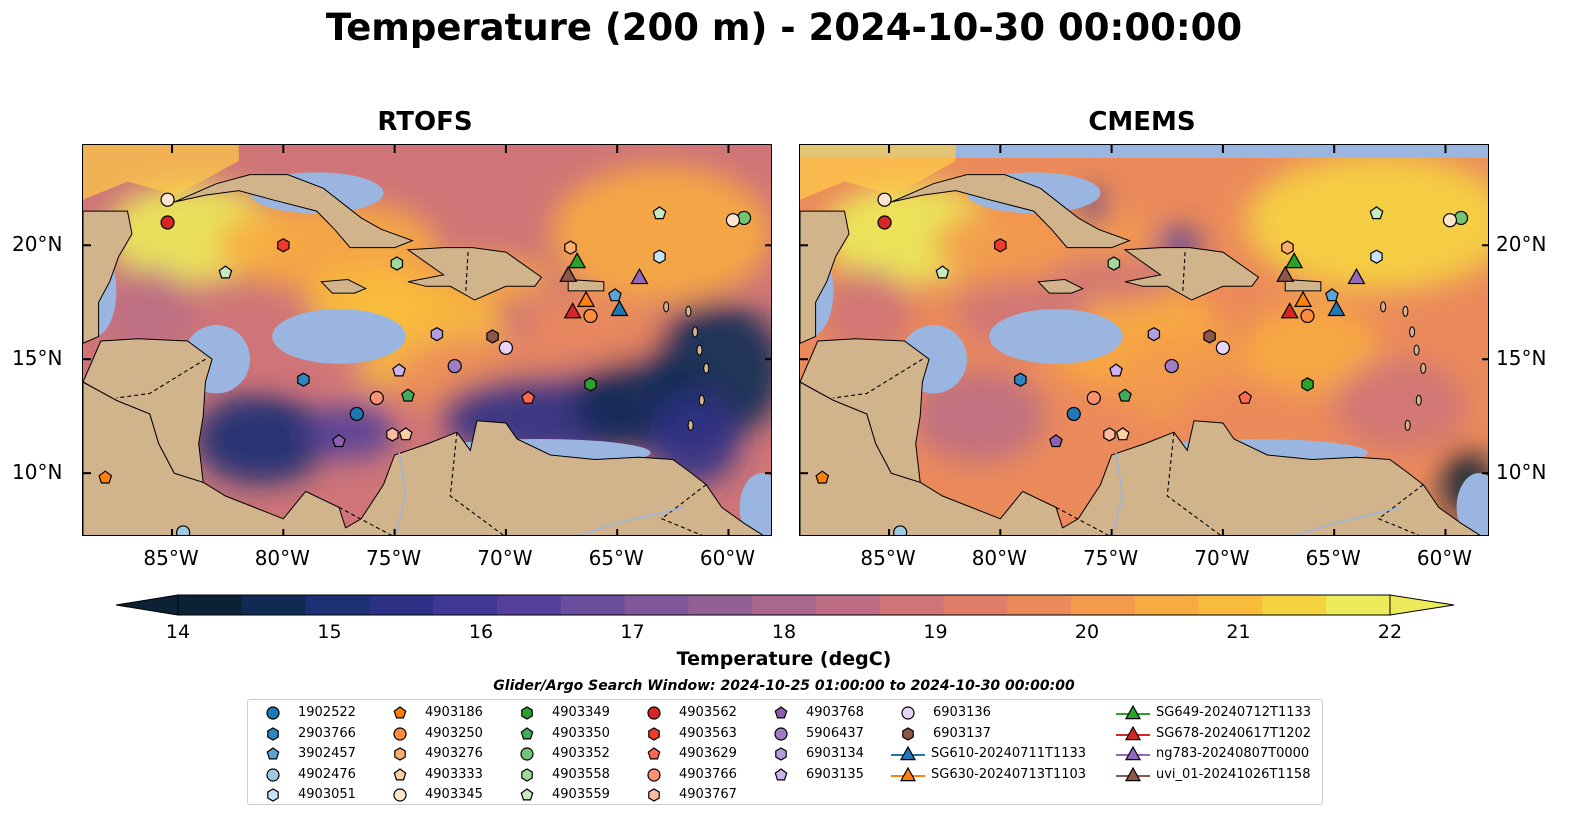 The image size is (1590, 829). Describe the element at coordinates (1390, 632) in the screenshot. I see `colorbar-tick-label: 22` at that location.